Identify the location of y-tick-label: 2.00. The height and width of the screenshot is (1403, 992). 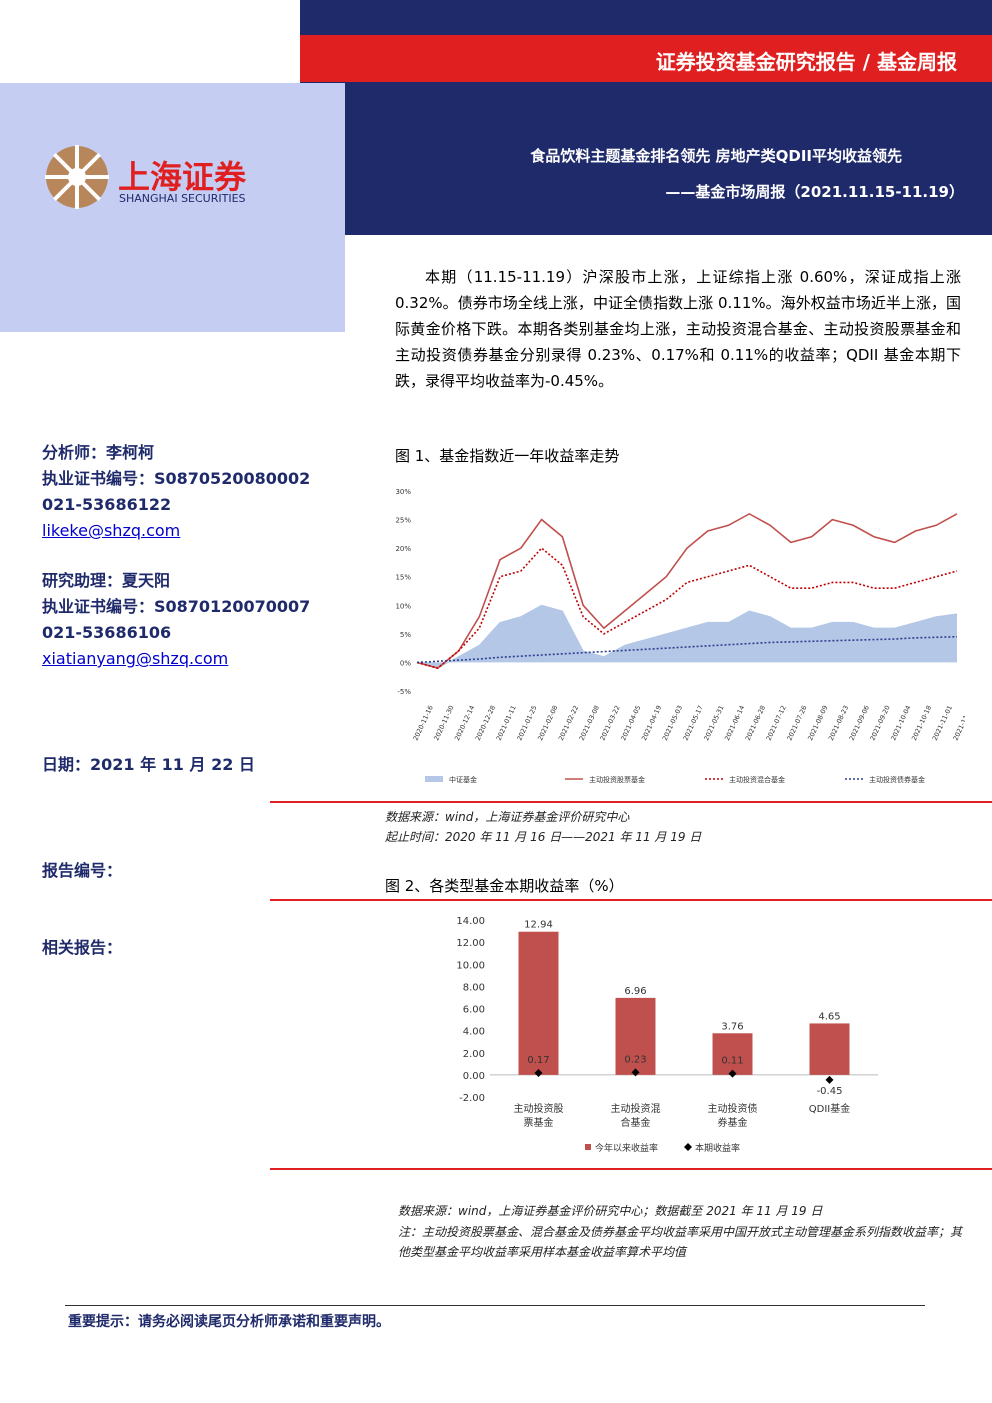
(474, 1054).